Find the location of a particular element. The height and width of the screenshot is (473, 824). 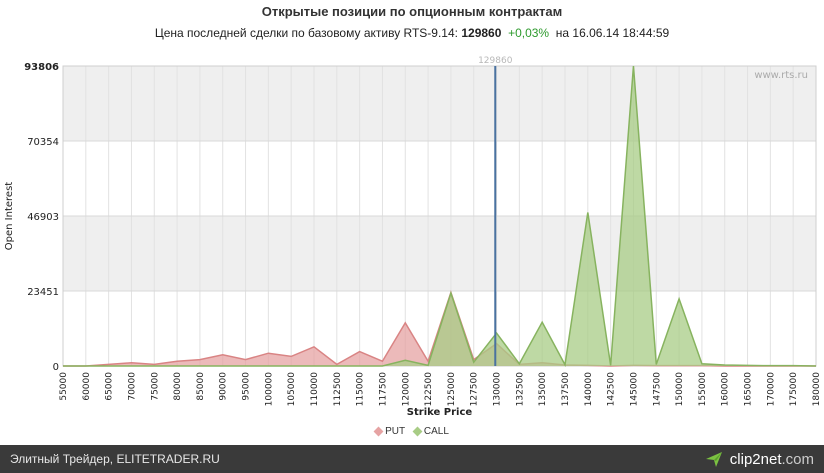

y-tick-label: 70354 is located at coordinates (43, 142).